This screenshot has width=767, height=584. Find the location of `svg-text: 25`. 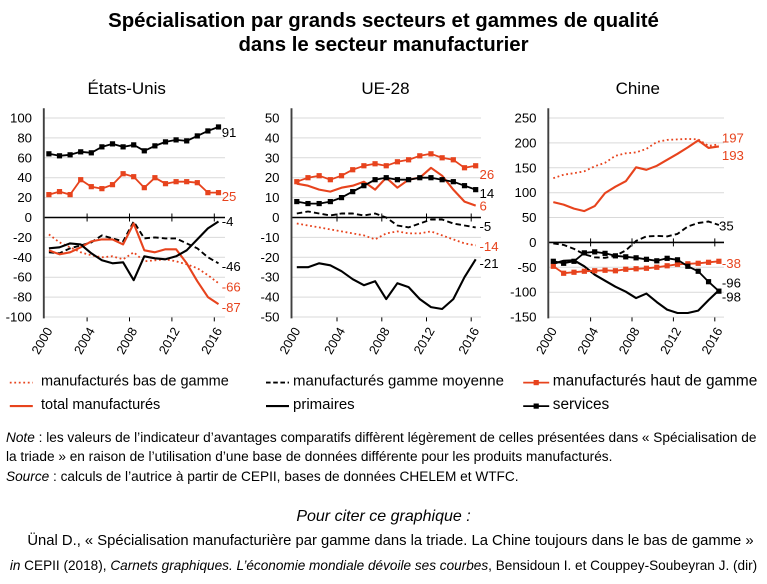

svg-text: 25 is located at coordinates (229, 196).